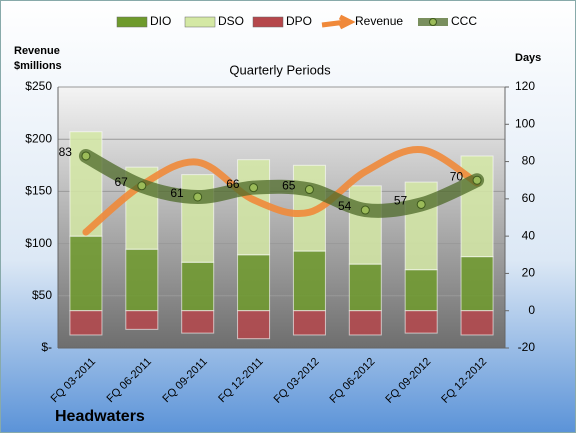 This screenshot has width=576, height=433. What do you see at coordinates (42, 295) in the screenshot?
I see `y-tick-label: $50` at bounding box center [42, 295].